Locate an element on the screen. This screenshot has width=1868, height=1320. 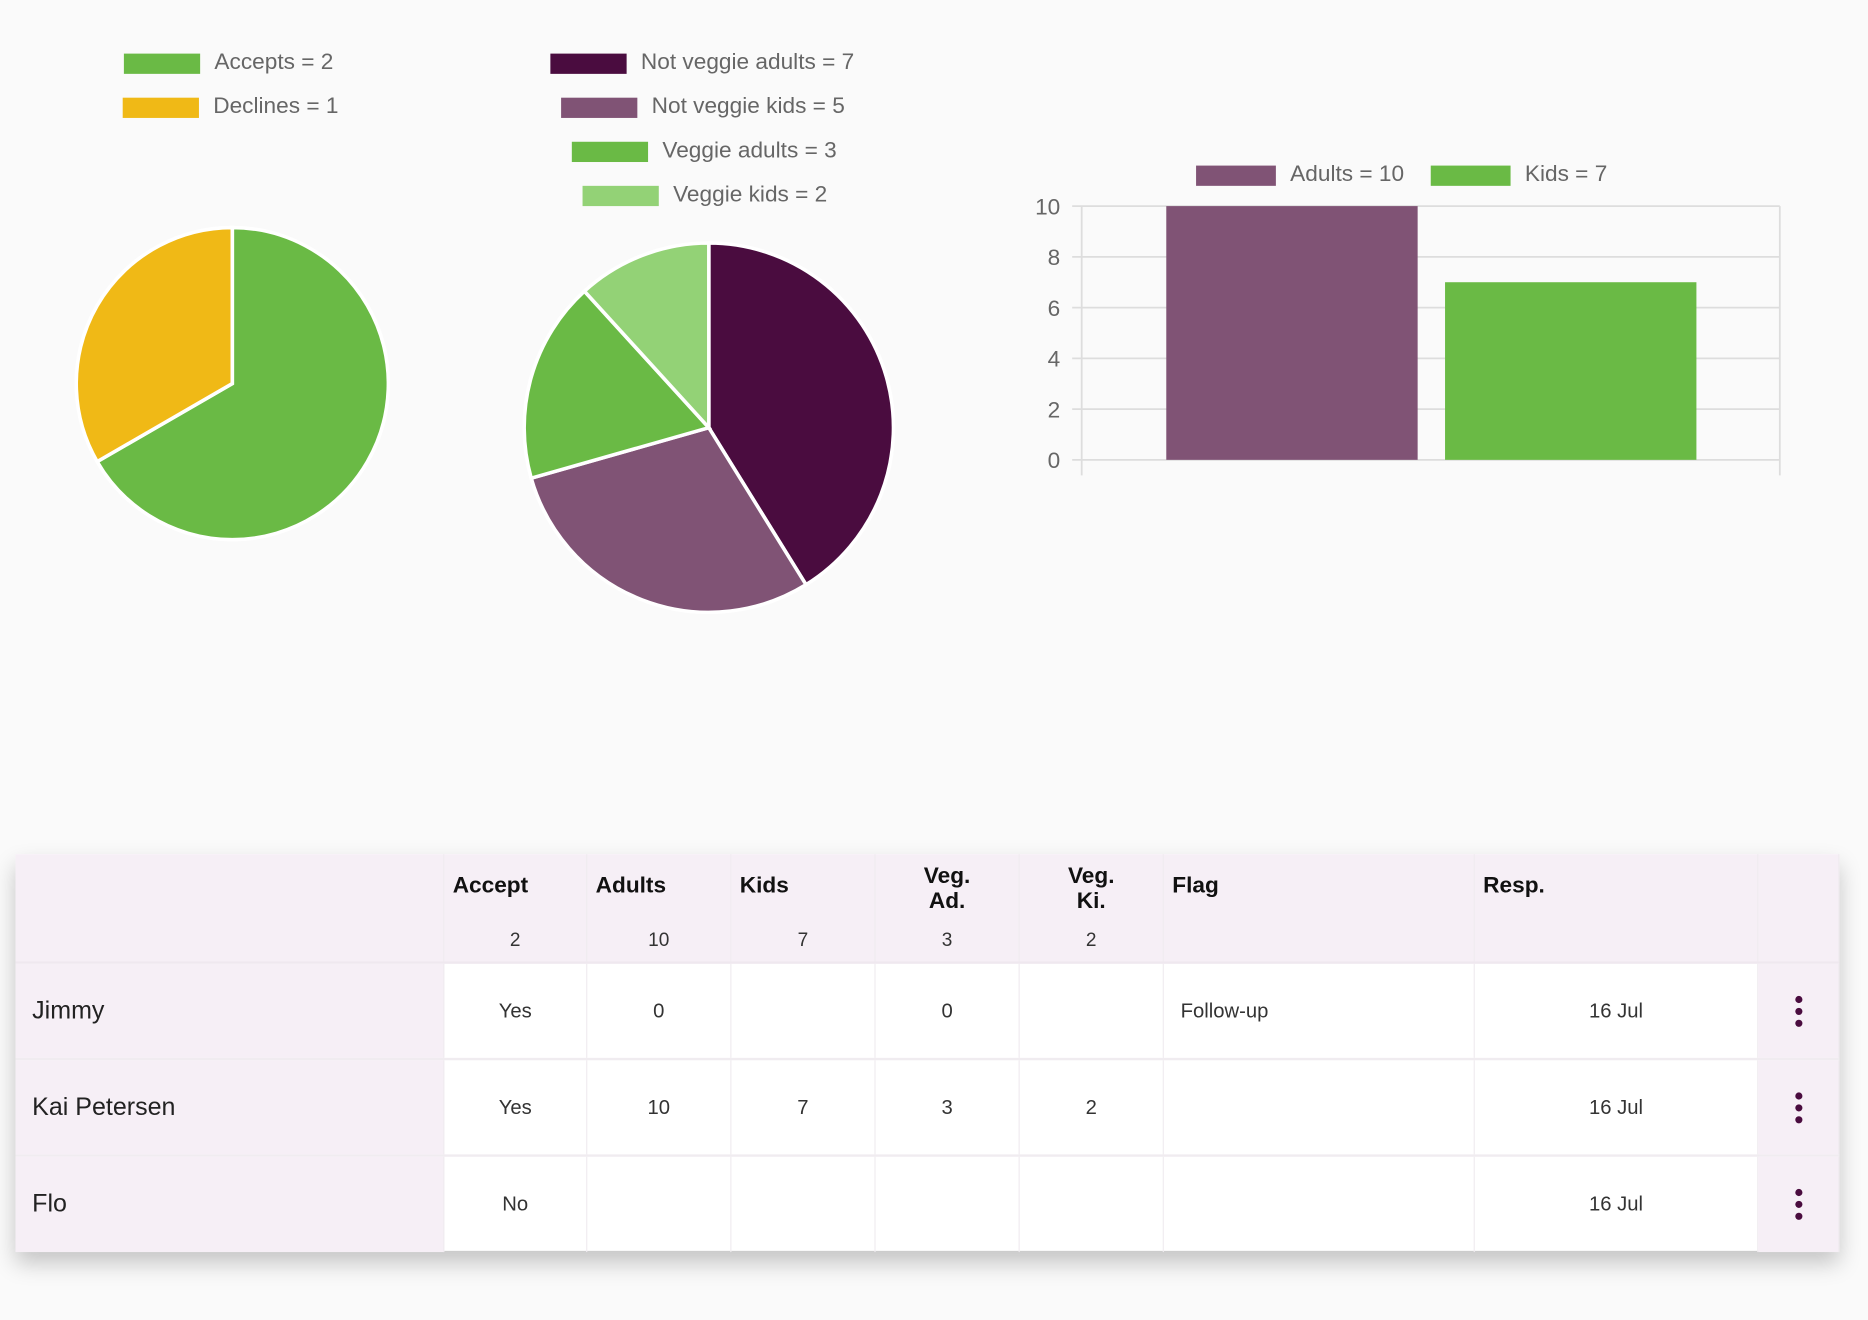
cell-veg-ad: 0 is located at coordinates (948, 1010).